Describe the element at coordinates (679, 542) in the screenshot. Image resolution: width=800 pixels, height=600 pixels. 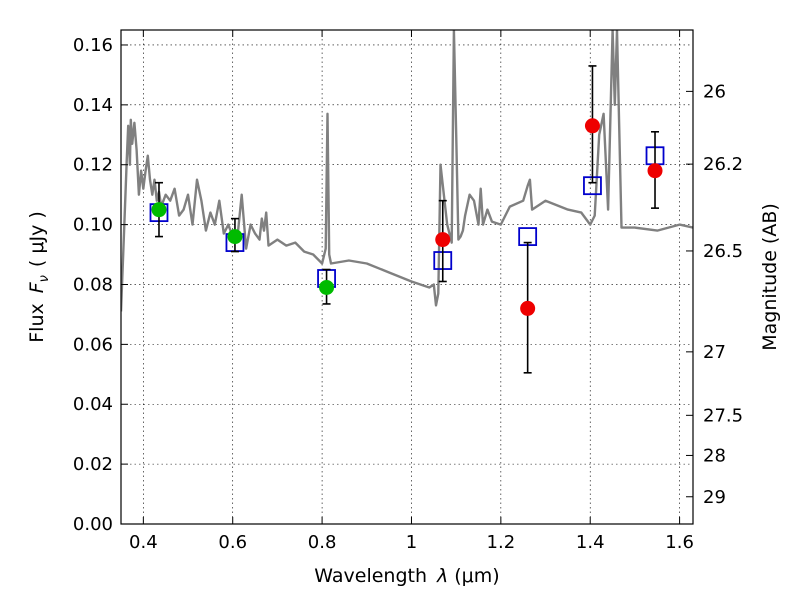
I see `x-tick-label: 1.6` at that location.